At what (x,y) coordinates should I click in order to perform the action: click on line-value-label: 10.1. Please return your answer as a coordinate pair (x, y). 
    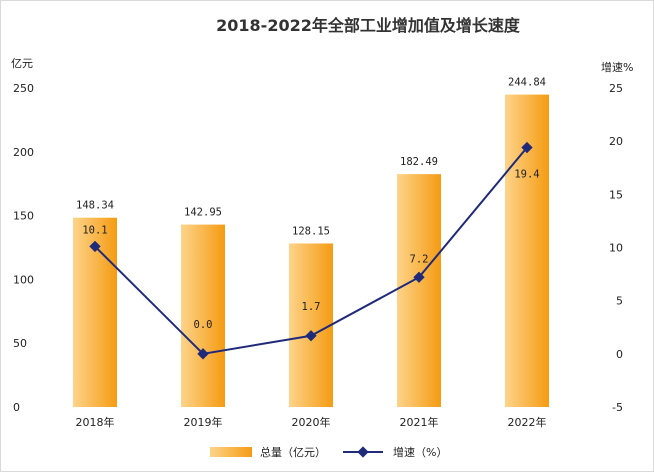
    Looking at the image, I should click on (94, 230).